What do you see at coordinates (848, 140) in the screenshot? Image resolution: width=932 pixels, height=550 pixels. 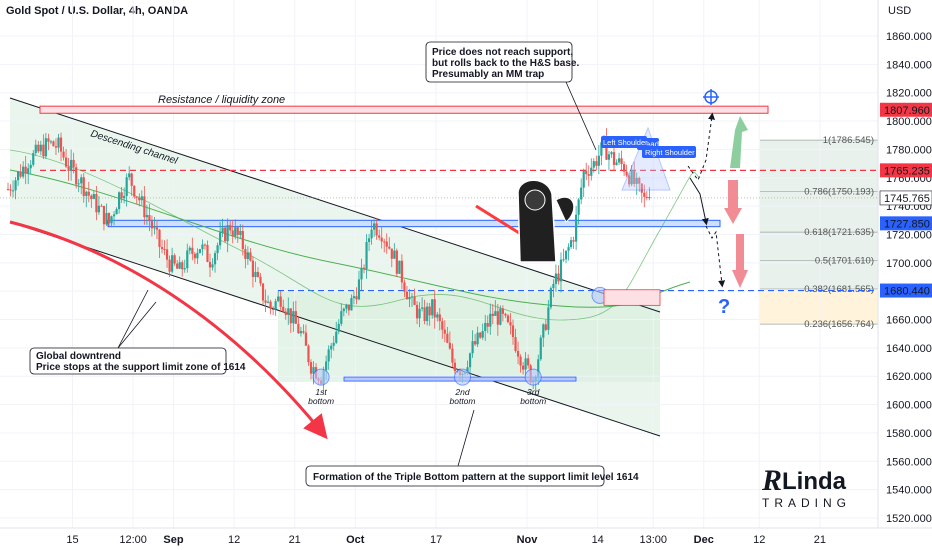 I see `fib-label: 1(1786.545)` at bounding box center [848, 140].